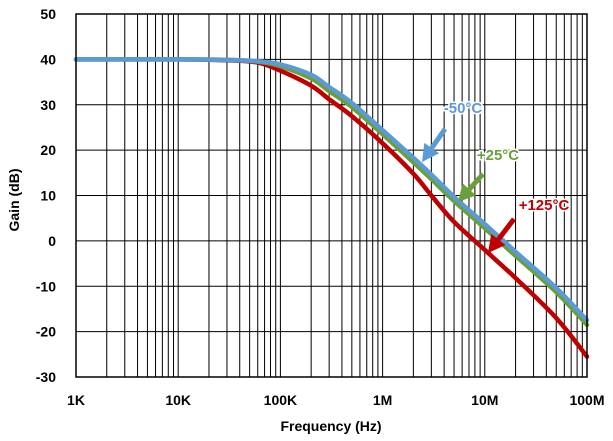 The height and width of the screenshot is (441, 613). I want to click on y-tick-label: 30, so click(48, 105).